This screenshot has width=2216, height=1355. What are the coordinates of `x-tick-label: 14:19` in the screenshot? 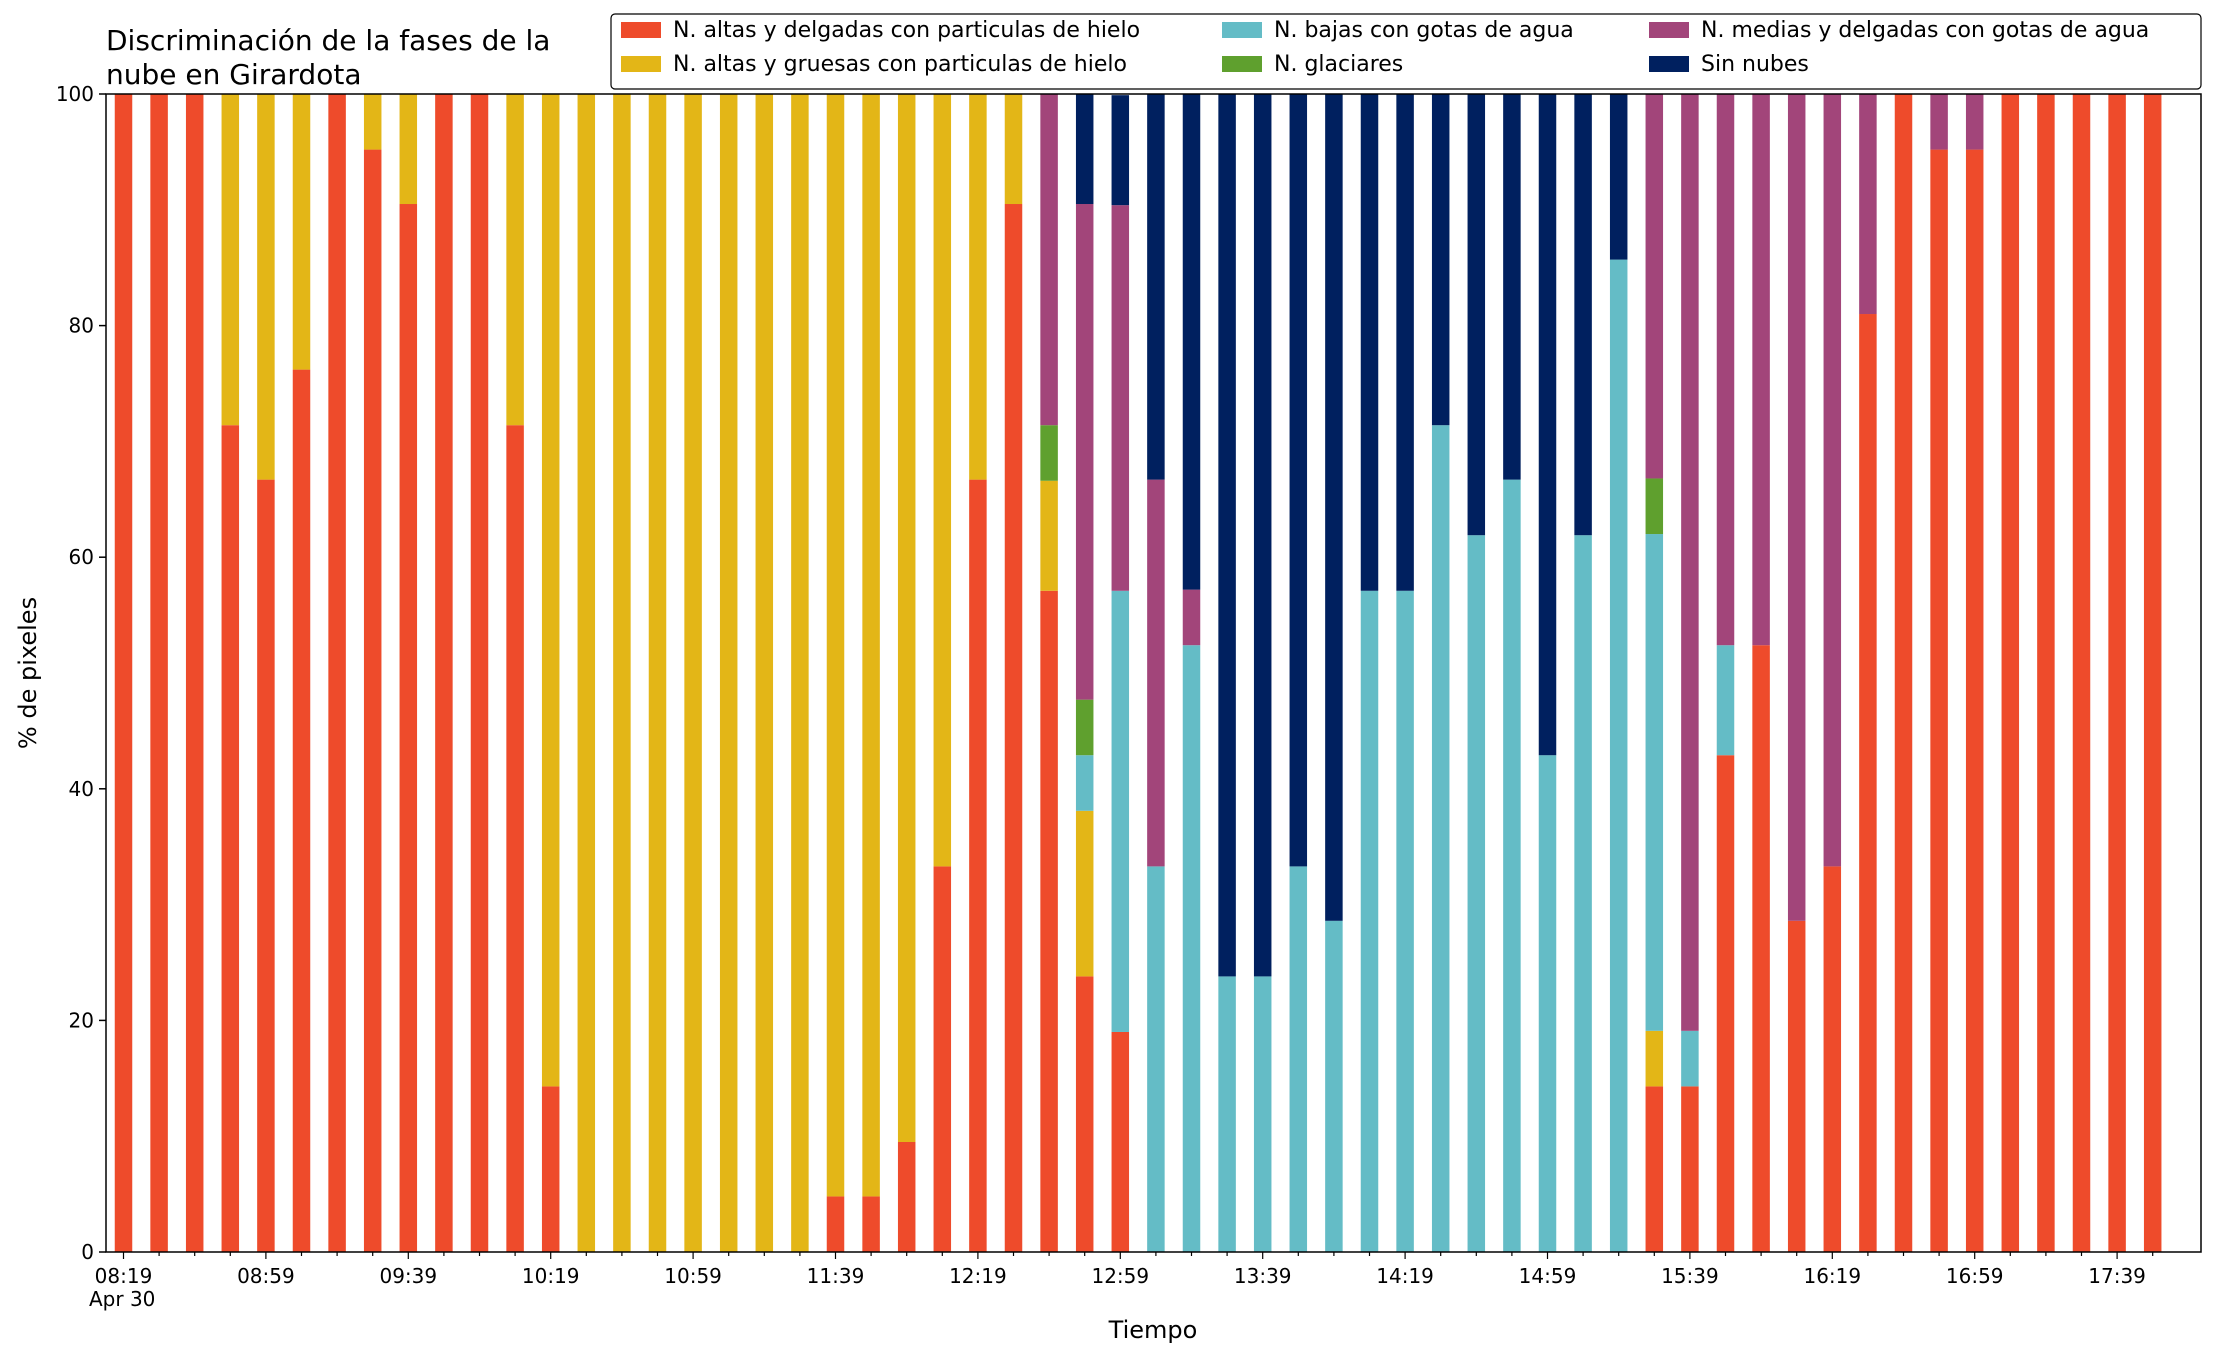 It's located at (1405, 1276).